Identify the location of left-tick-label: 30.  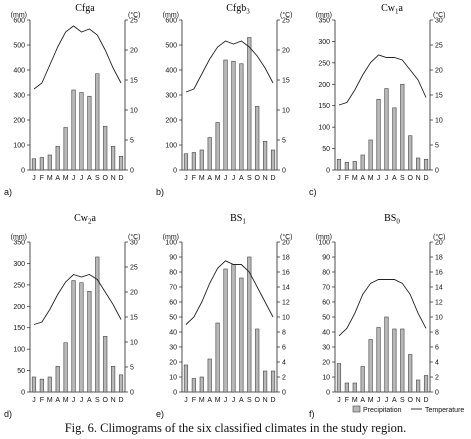
(173, 348).